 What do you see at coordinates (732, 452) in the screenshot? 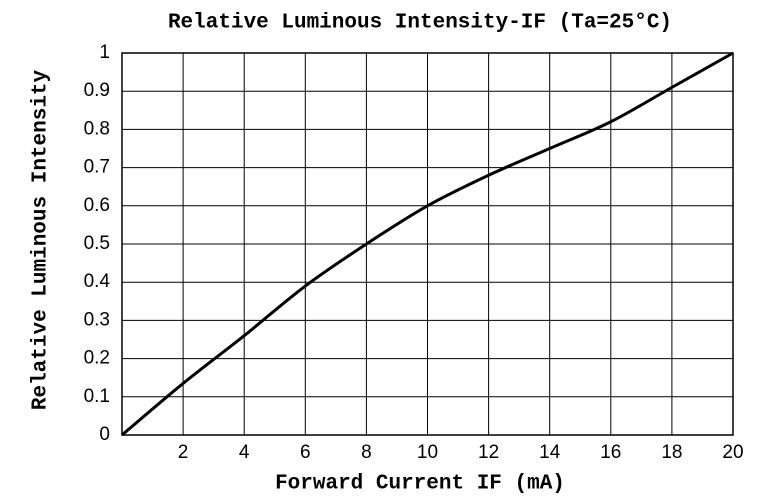
I see `x-tick-label: 20` at bounding box center [732, 452].